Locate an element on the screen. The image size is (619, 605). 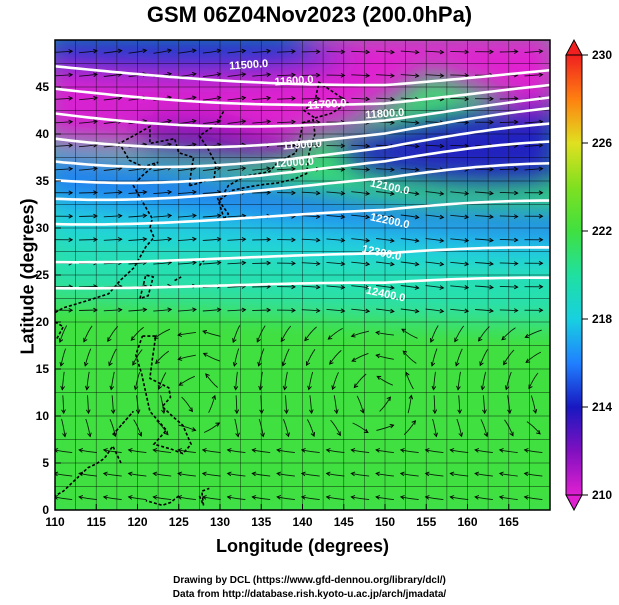
contour-line is located at coordinates (302, 145).